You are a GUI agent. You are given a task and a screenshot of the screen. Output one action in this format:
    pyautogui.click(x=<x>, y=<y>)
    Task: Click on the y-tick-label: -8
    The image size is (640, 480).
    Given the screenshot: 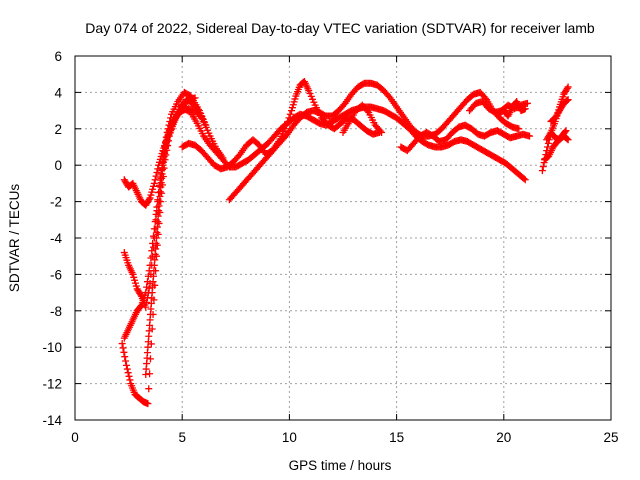 What is the action you would take?
    pyautogui.click(x=56, y=311)
    